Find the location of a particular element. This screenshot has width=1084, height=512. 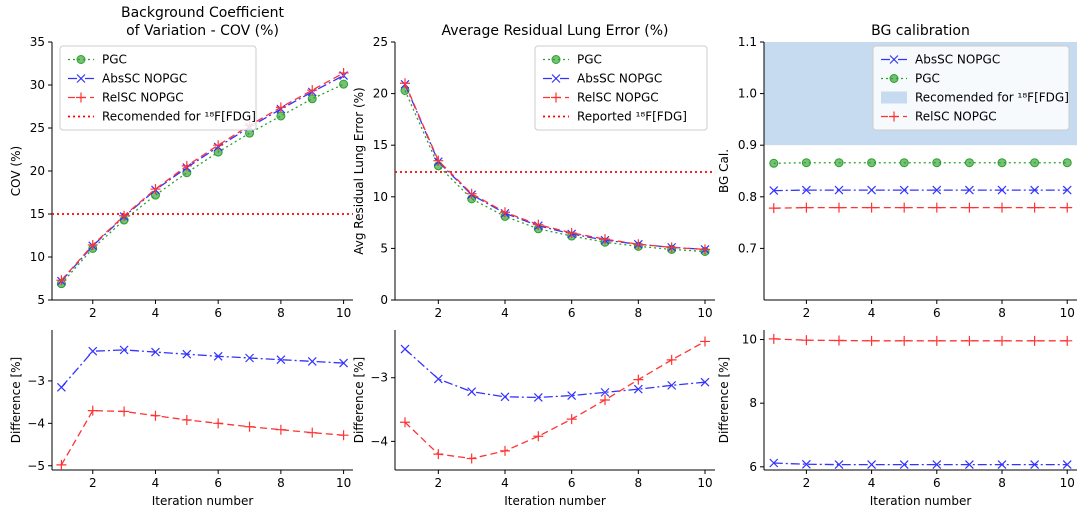

chart-title: Background Coefficient is located at coordinates (203, 13).